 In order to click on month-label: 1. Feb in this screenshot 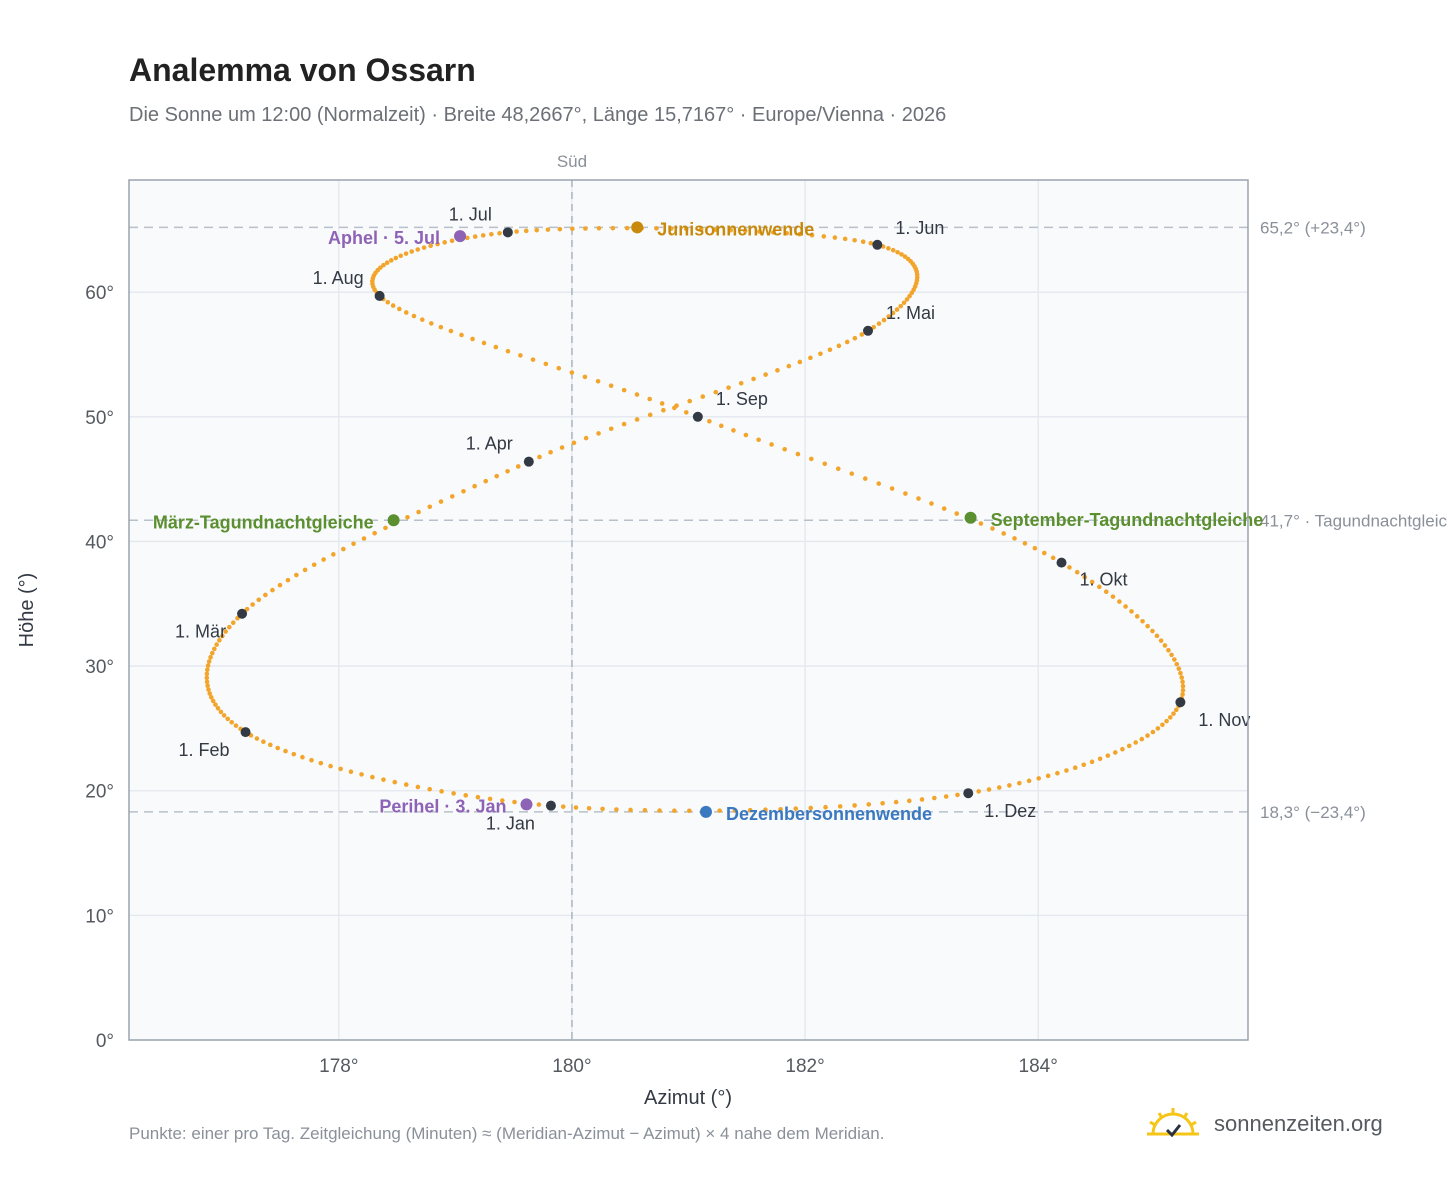, I will do `click(204, 750)`.